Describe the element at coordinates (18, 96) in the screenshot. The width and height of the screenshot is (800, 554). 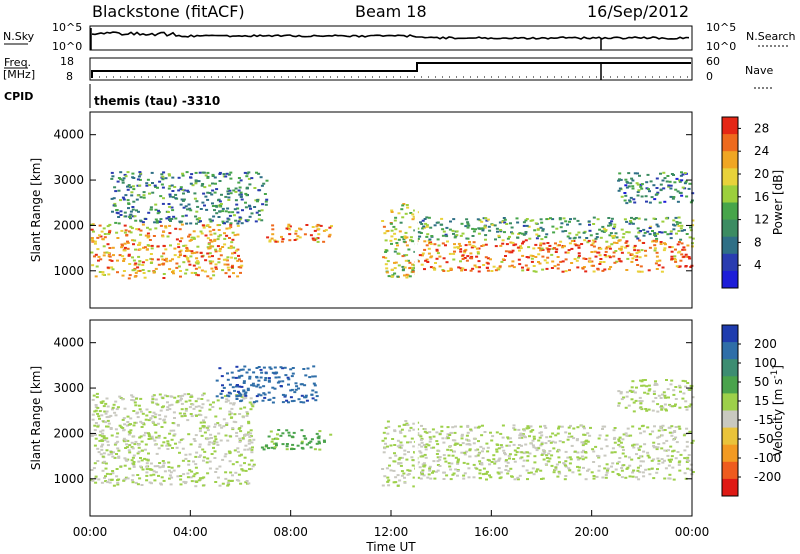
I see `cpid-label: CPID` at that location.